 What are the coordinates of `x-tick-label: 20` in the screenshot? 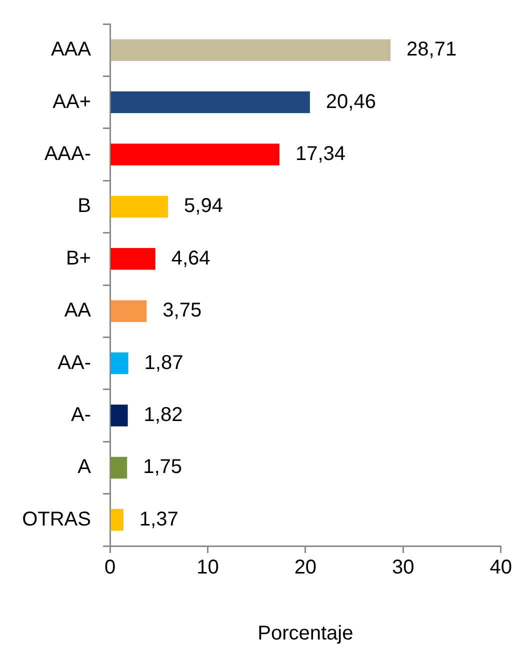 It's located at (305, 567).